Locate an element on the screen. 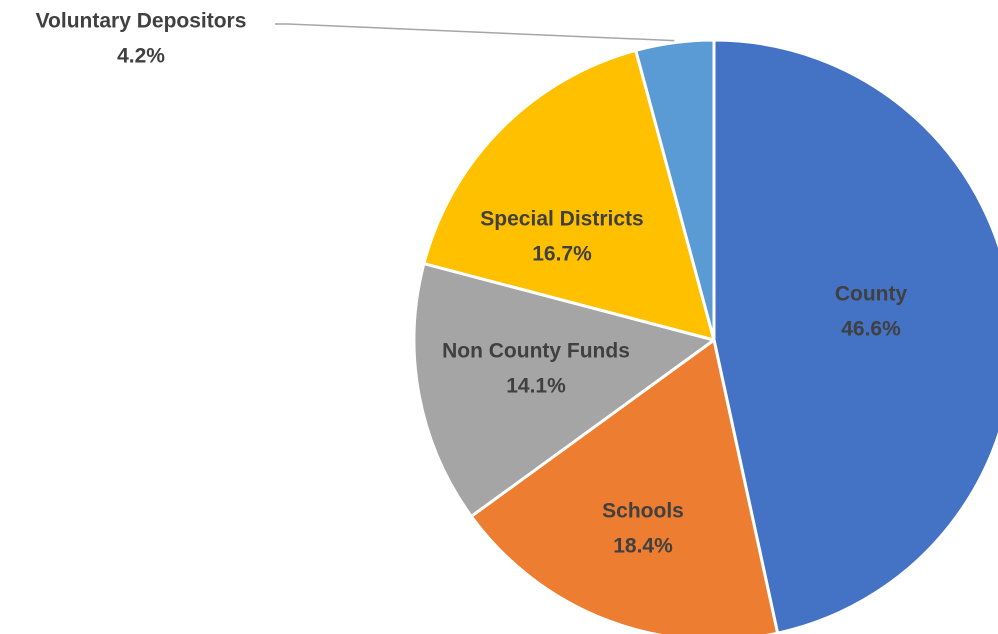 The height and width of the screenshot is (634, 998). slice-label-schools: Schools is located at coordinates (643, 511).